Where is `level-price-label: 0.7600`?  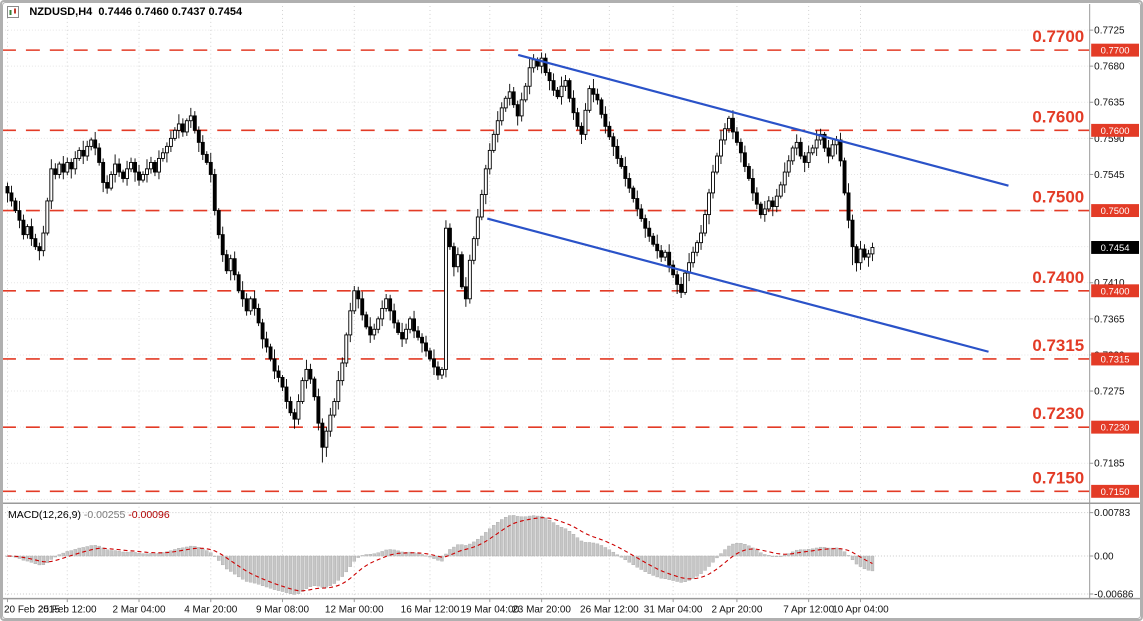
level-price-label: 0.7600 is located at coordinates (1058, 116).